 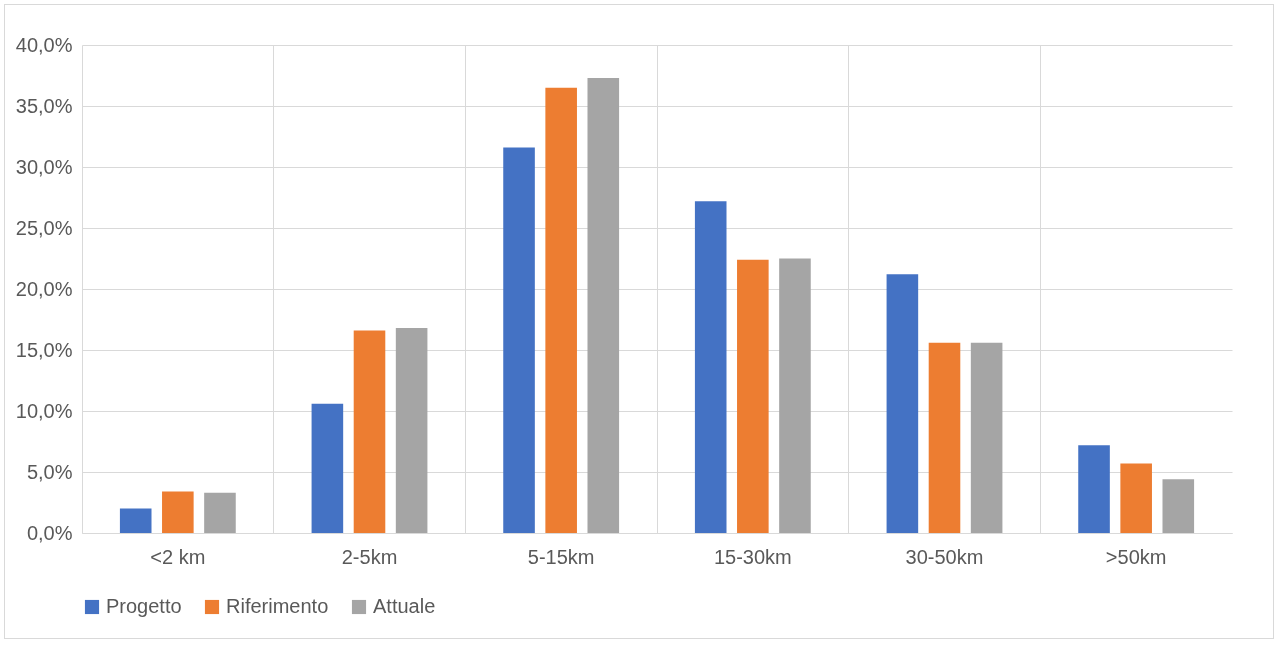 I want to click on y-tick-label: 35,0%, so click(x=44, y=105).